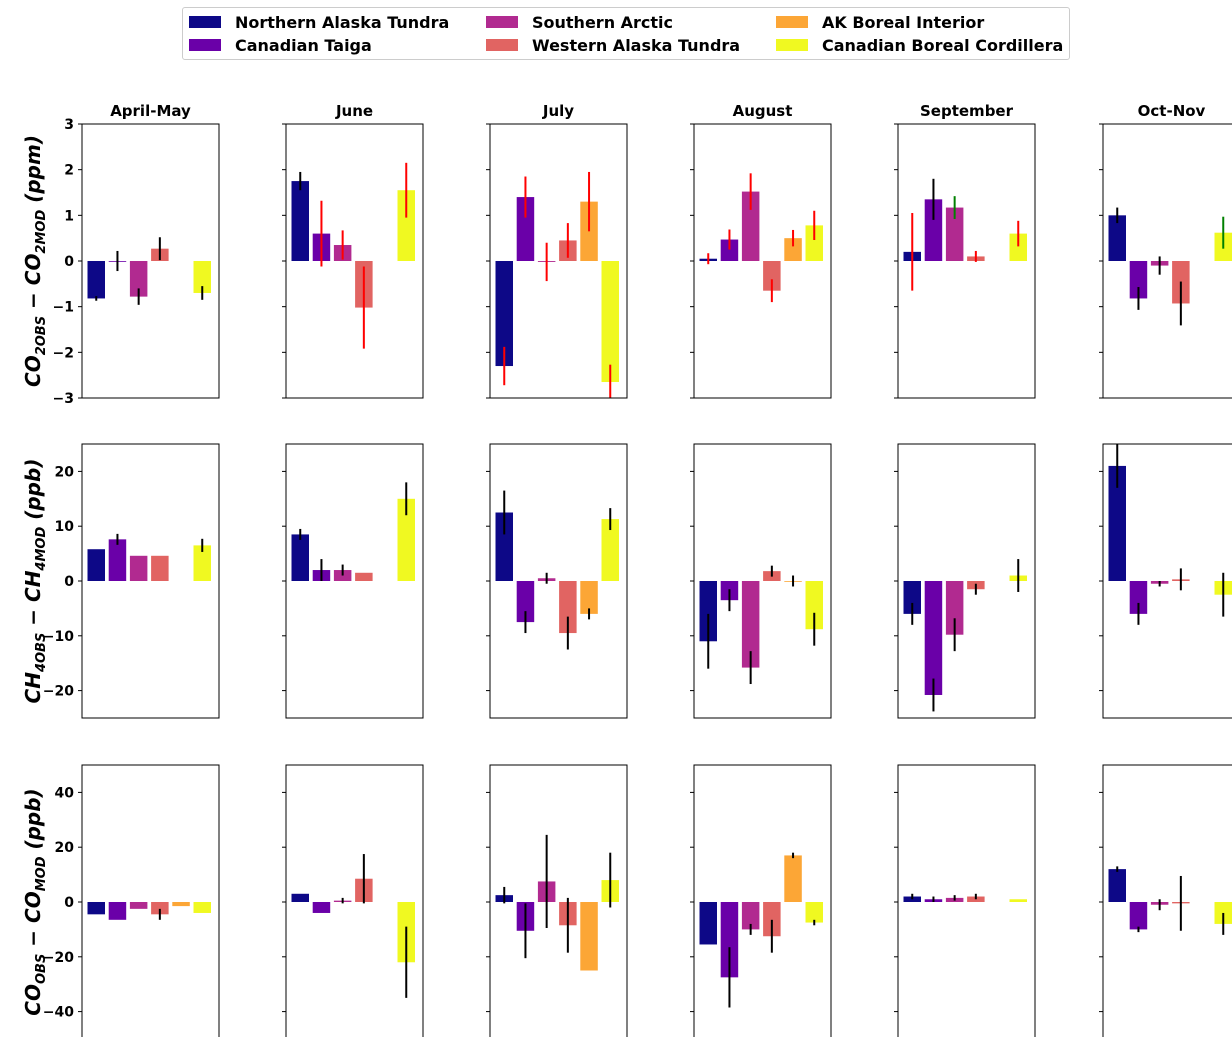 The height and width of the screenshot is (1037, 1232). What do you see at coordinates (63, 353) in the screenshot?
I see `y-tick-label: −2` at bounding box center [63, 353].